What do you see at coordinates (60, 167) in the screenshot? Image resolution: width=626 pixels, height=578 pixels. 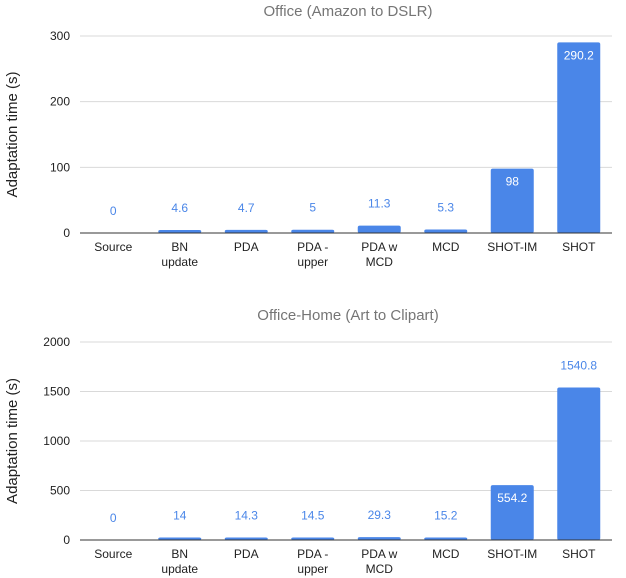 I see `y-tick-label: 100` at bounding box center [60, 167].